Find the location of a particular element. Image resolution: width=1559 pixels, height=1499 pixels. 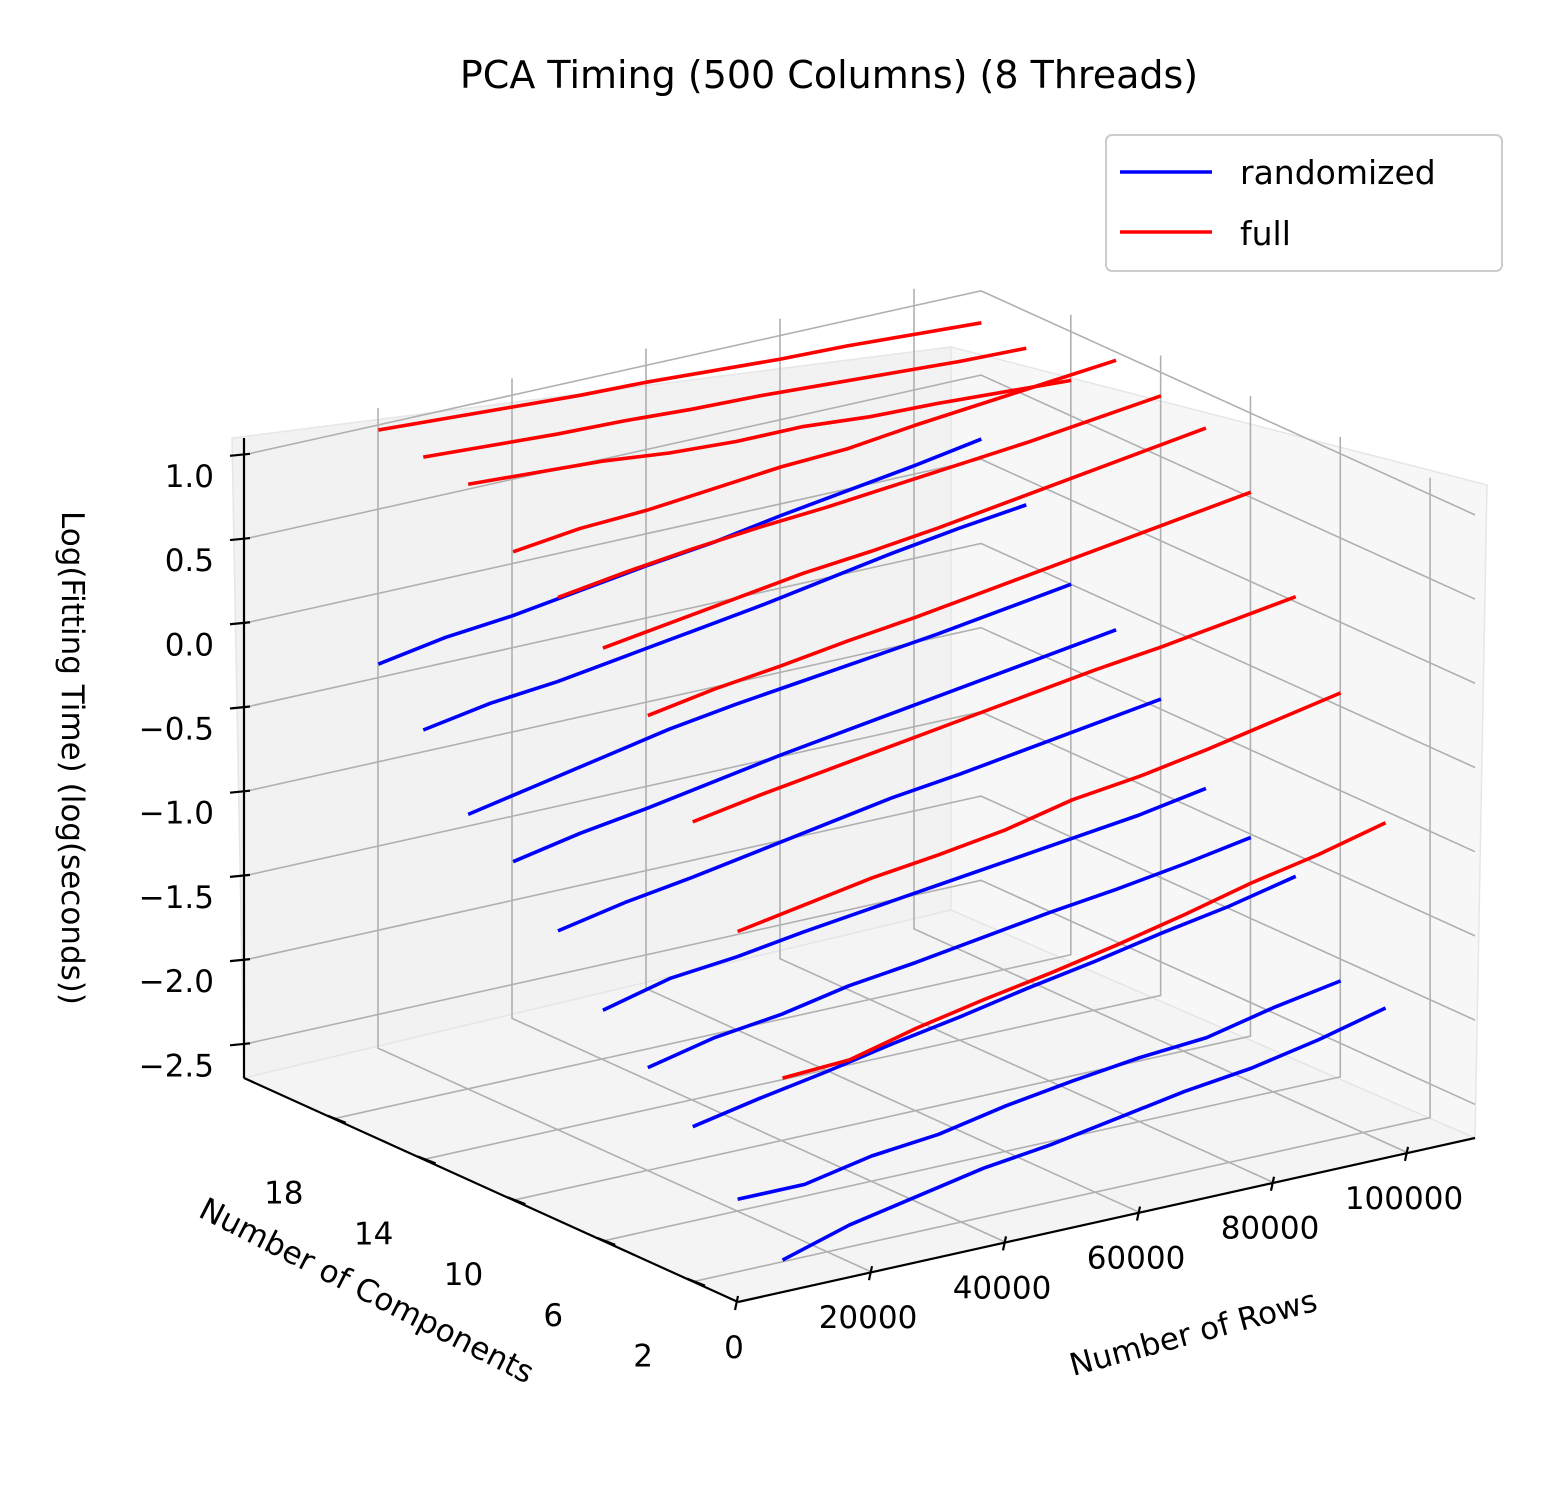

x-tick-label-3: 60000 is located at coordinates (1136, 1259).